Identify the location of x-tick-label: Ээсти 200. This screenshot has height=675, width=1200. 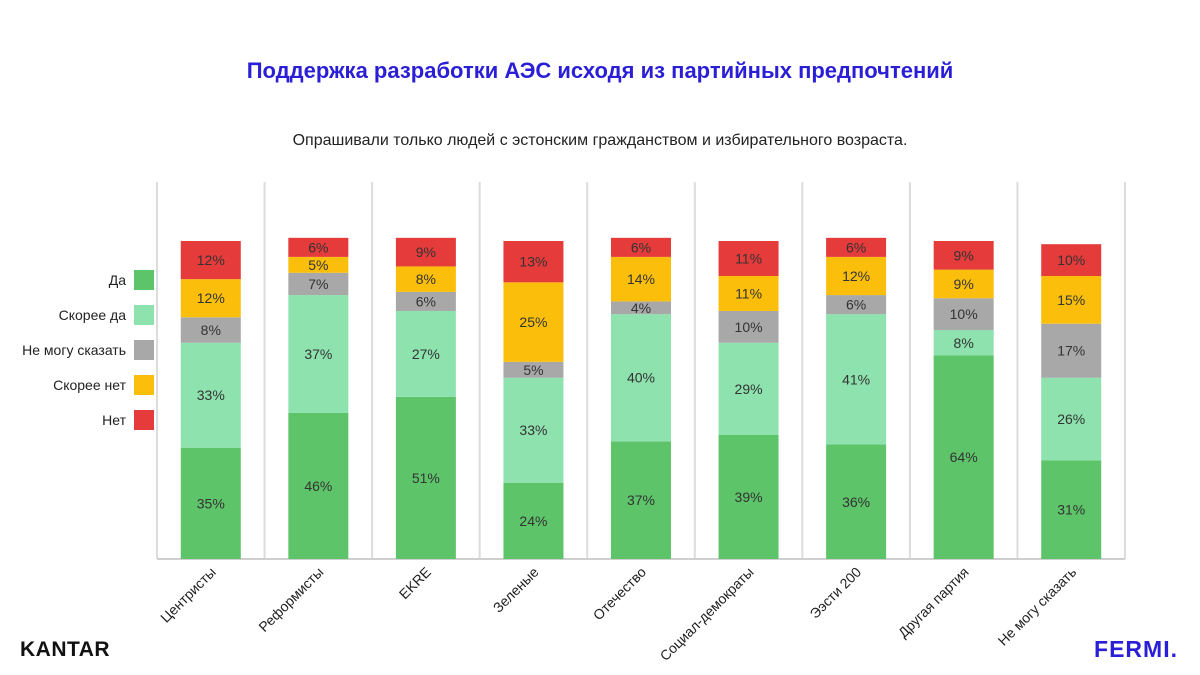
(835, 593).